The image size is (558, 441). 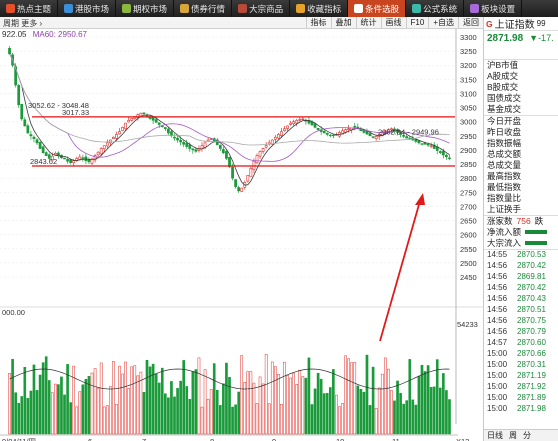 I want to click on price-tick-label: 2850, so click(x=468, y=164).